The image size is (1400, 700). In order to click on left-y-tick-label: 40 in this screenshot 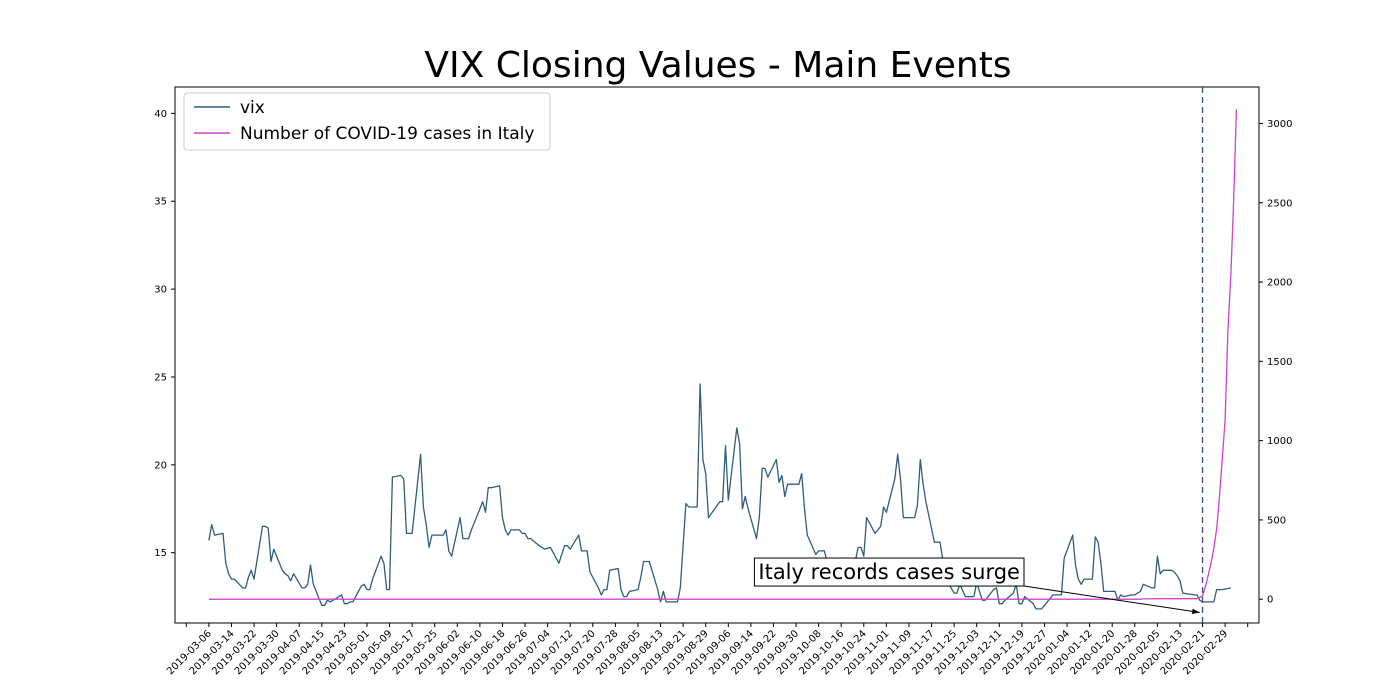, I will do `click(160, 114)`.